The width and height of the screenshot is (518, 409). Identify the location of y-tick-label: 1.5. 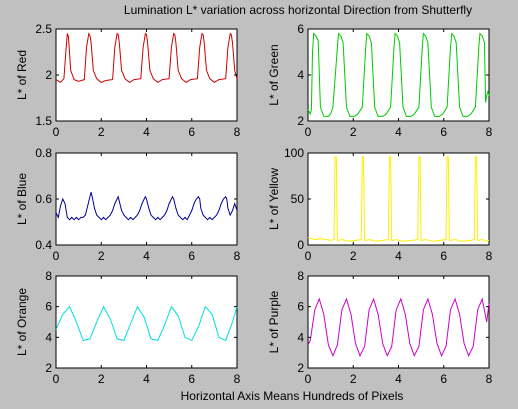
(43, 121).